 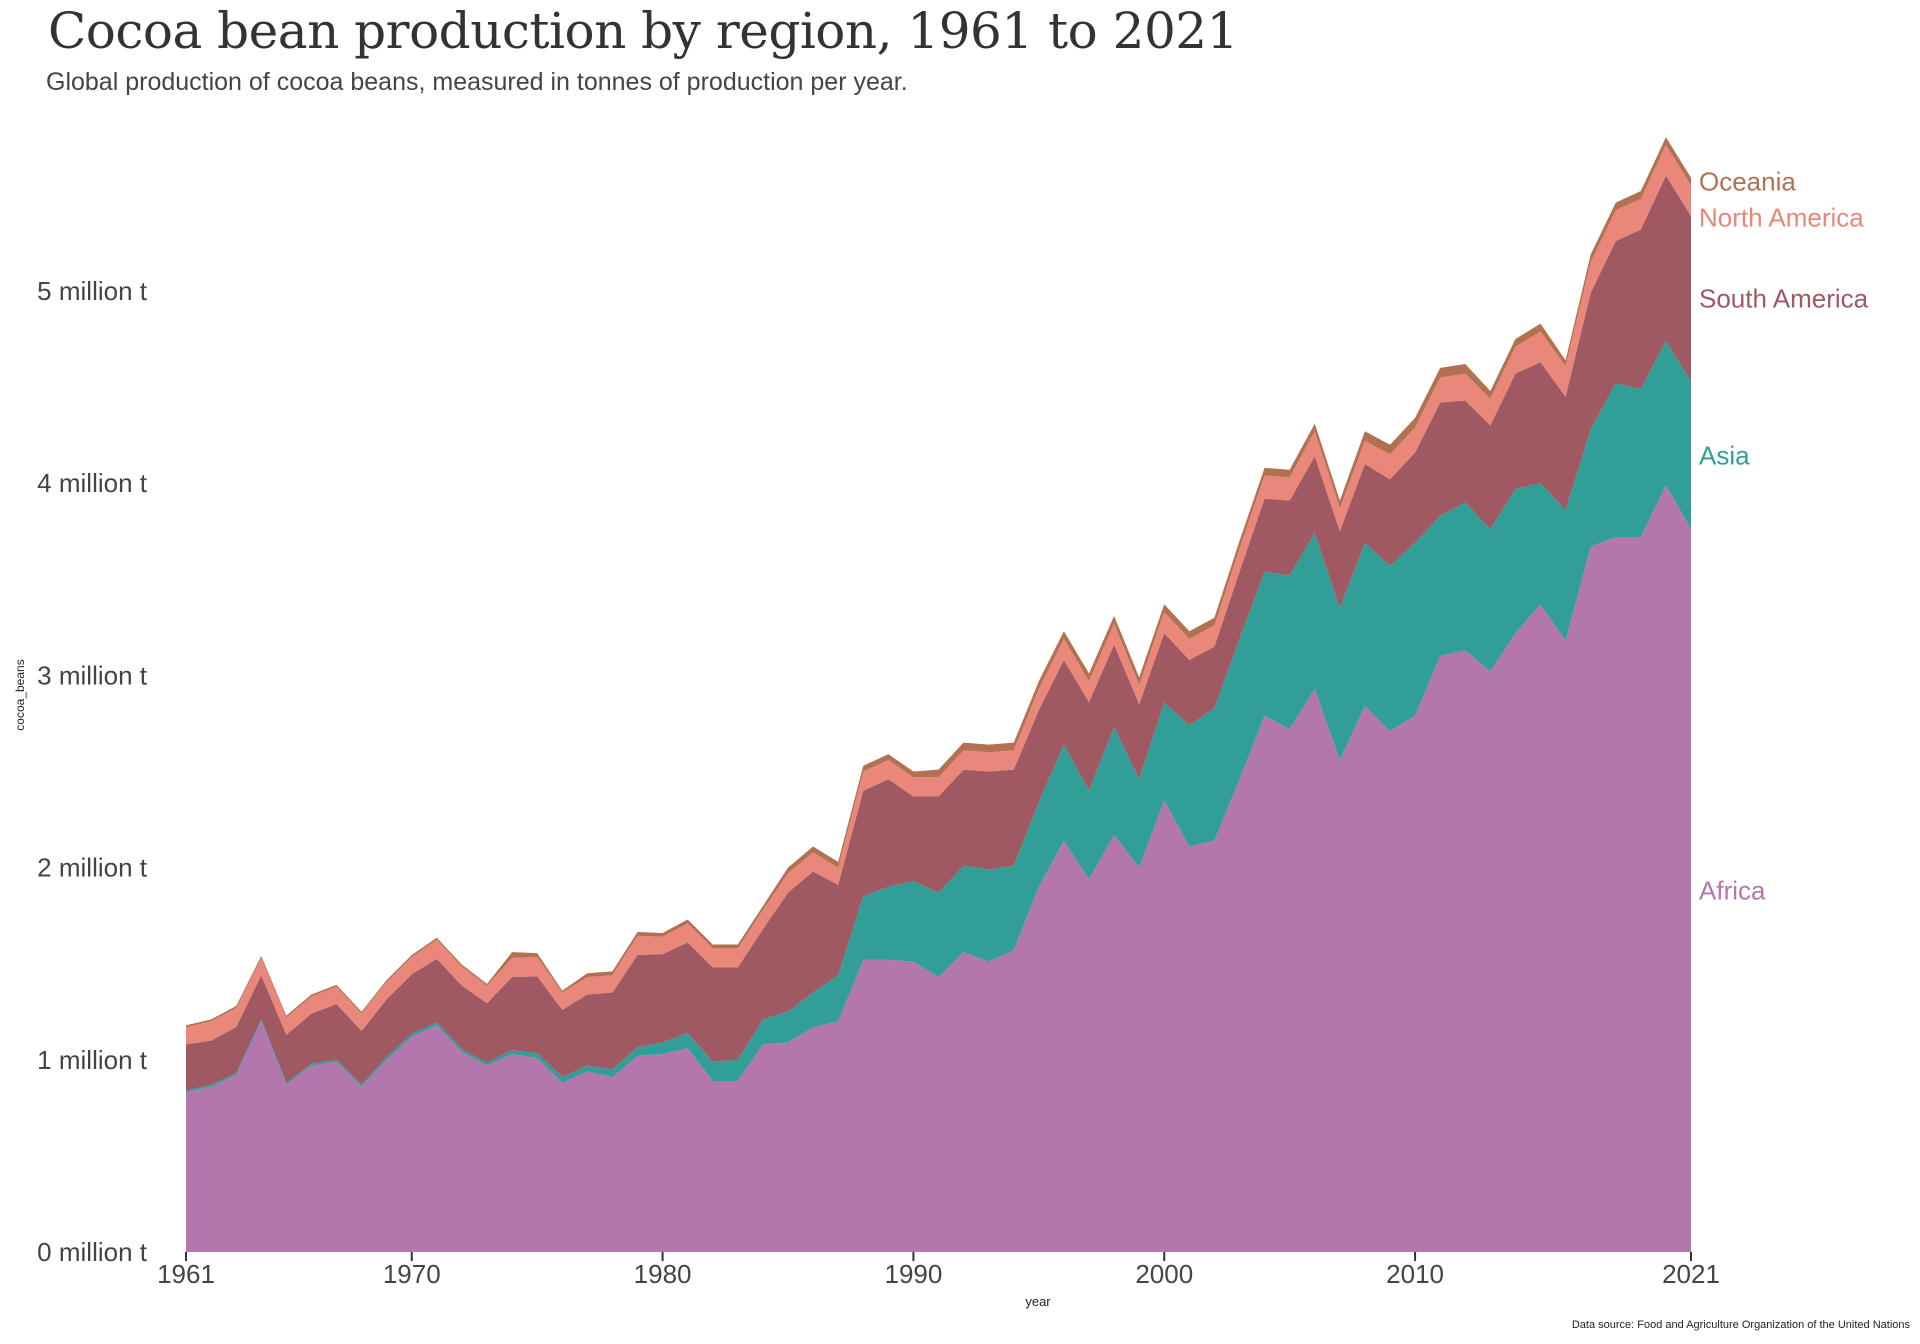 What do you see at coordinates (1784, 299) in the screenshot?
I see `series-label-south-america: South America` at bounding box center [1784, 299].